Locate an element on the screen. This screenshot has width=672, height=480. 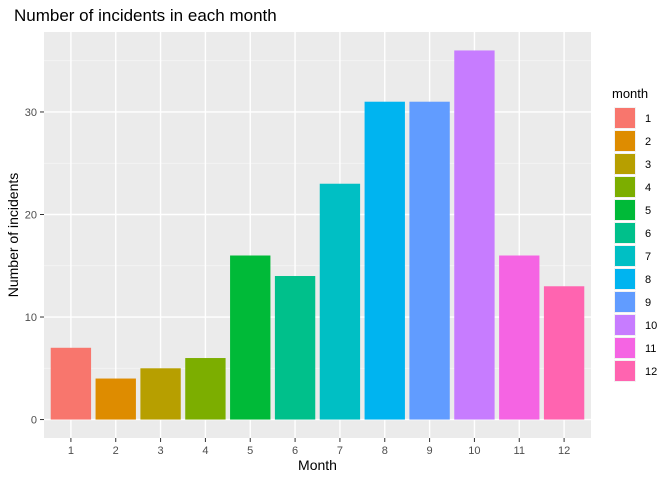
legend-label-4: 4 is located at coordinates (648, 188).